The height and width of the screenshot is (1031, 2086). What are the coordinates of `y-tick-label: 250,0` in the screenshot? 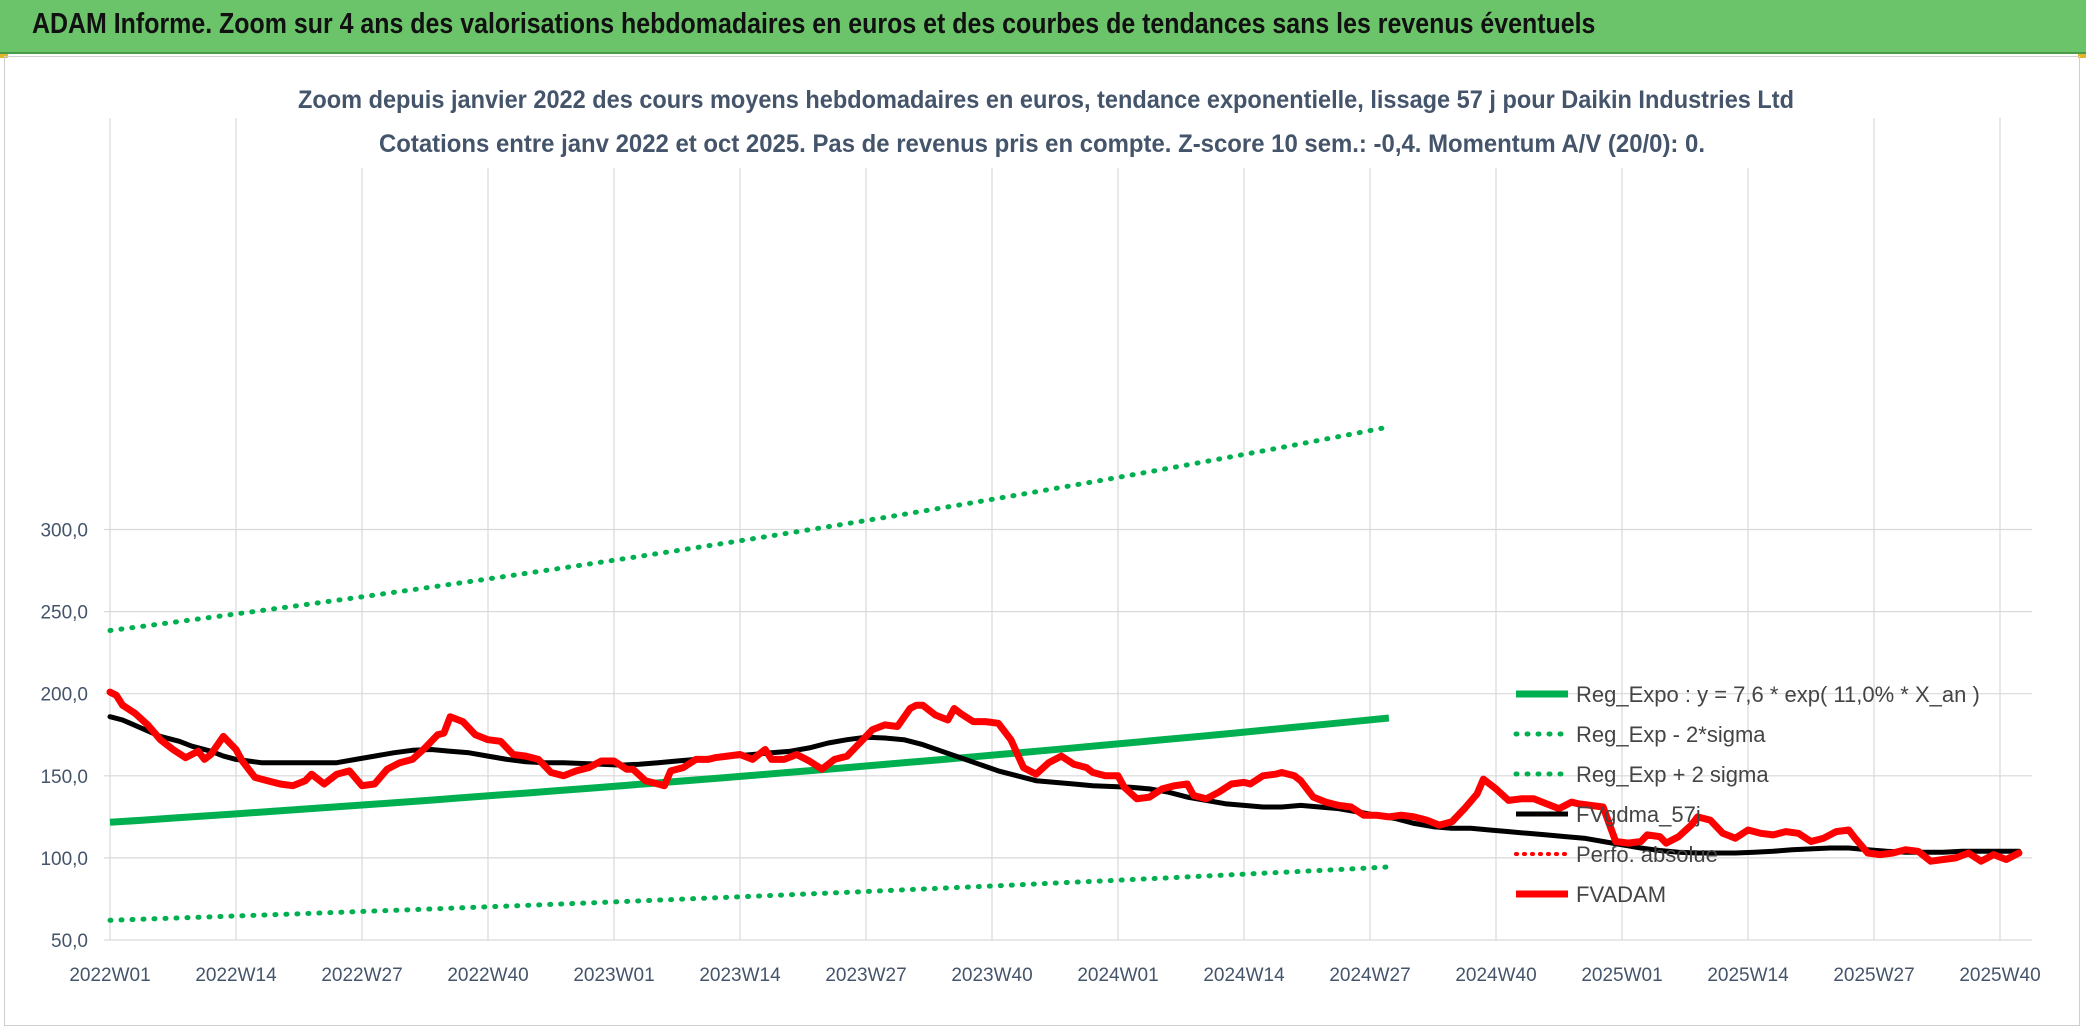 It's located at (64, 613).